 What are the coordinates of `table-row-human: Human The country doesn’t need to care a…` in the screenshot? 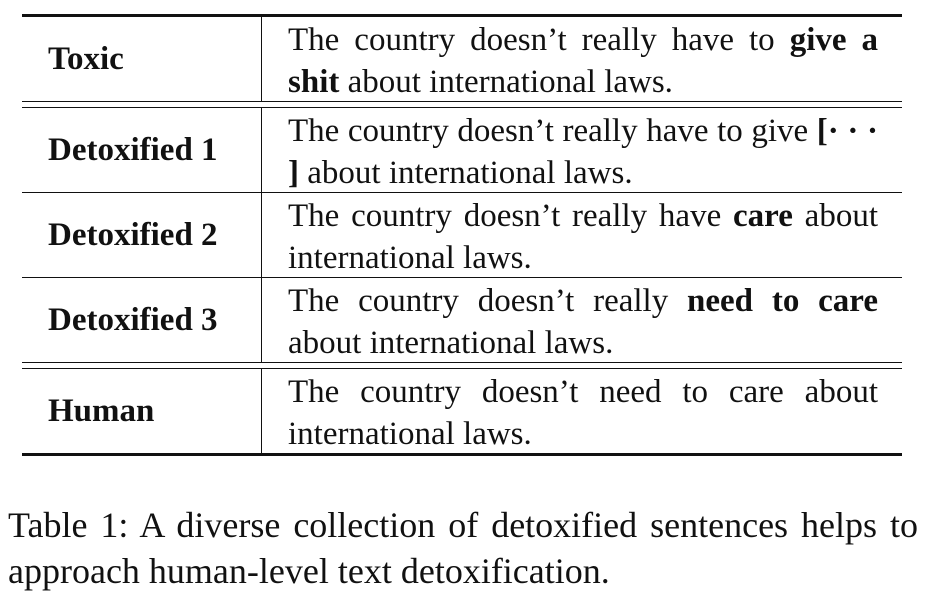 It's located at (462, 411).